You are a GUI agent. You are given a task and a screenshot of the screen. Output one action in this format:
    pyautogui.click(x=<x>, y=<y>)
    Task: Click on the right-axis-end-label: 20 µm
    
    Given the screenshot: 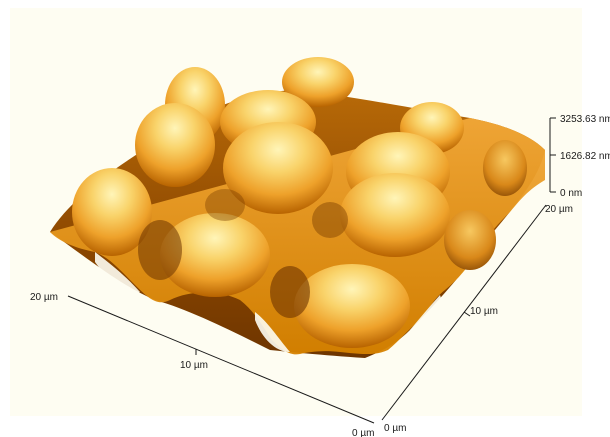 What is the action you would take?
    pyautogui.click(x=559, y=209)
    